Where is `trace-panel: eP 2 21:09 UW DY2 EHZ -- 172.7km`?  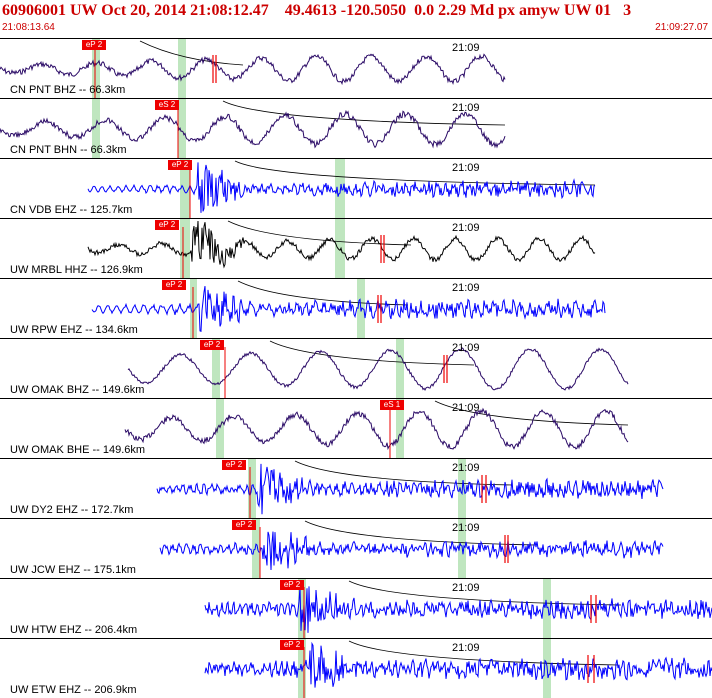 trace-panel: eP 2 21:09 UW DY2 EHZ -- 172.7km is located at coordinates (356, 488).